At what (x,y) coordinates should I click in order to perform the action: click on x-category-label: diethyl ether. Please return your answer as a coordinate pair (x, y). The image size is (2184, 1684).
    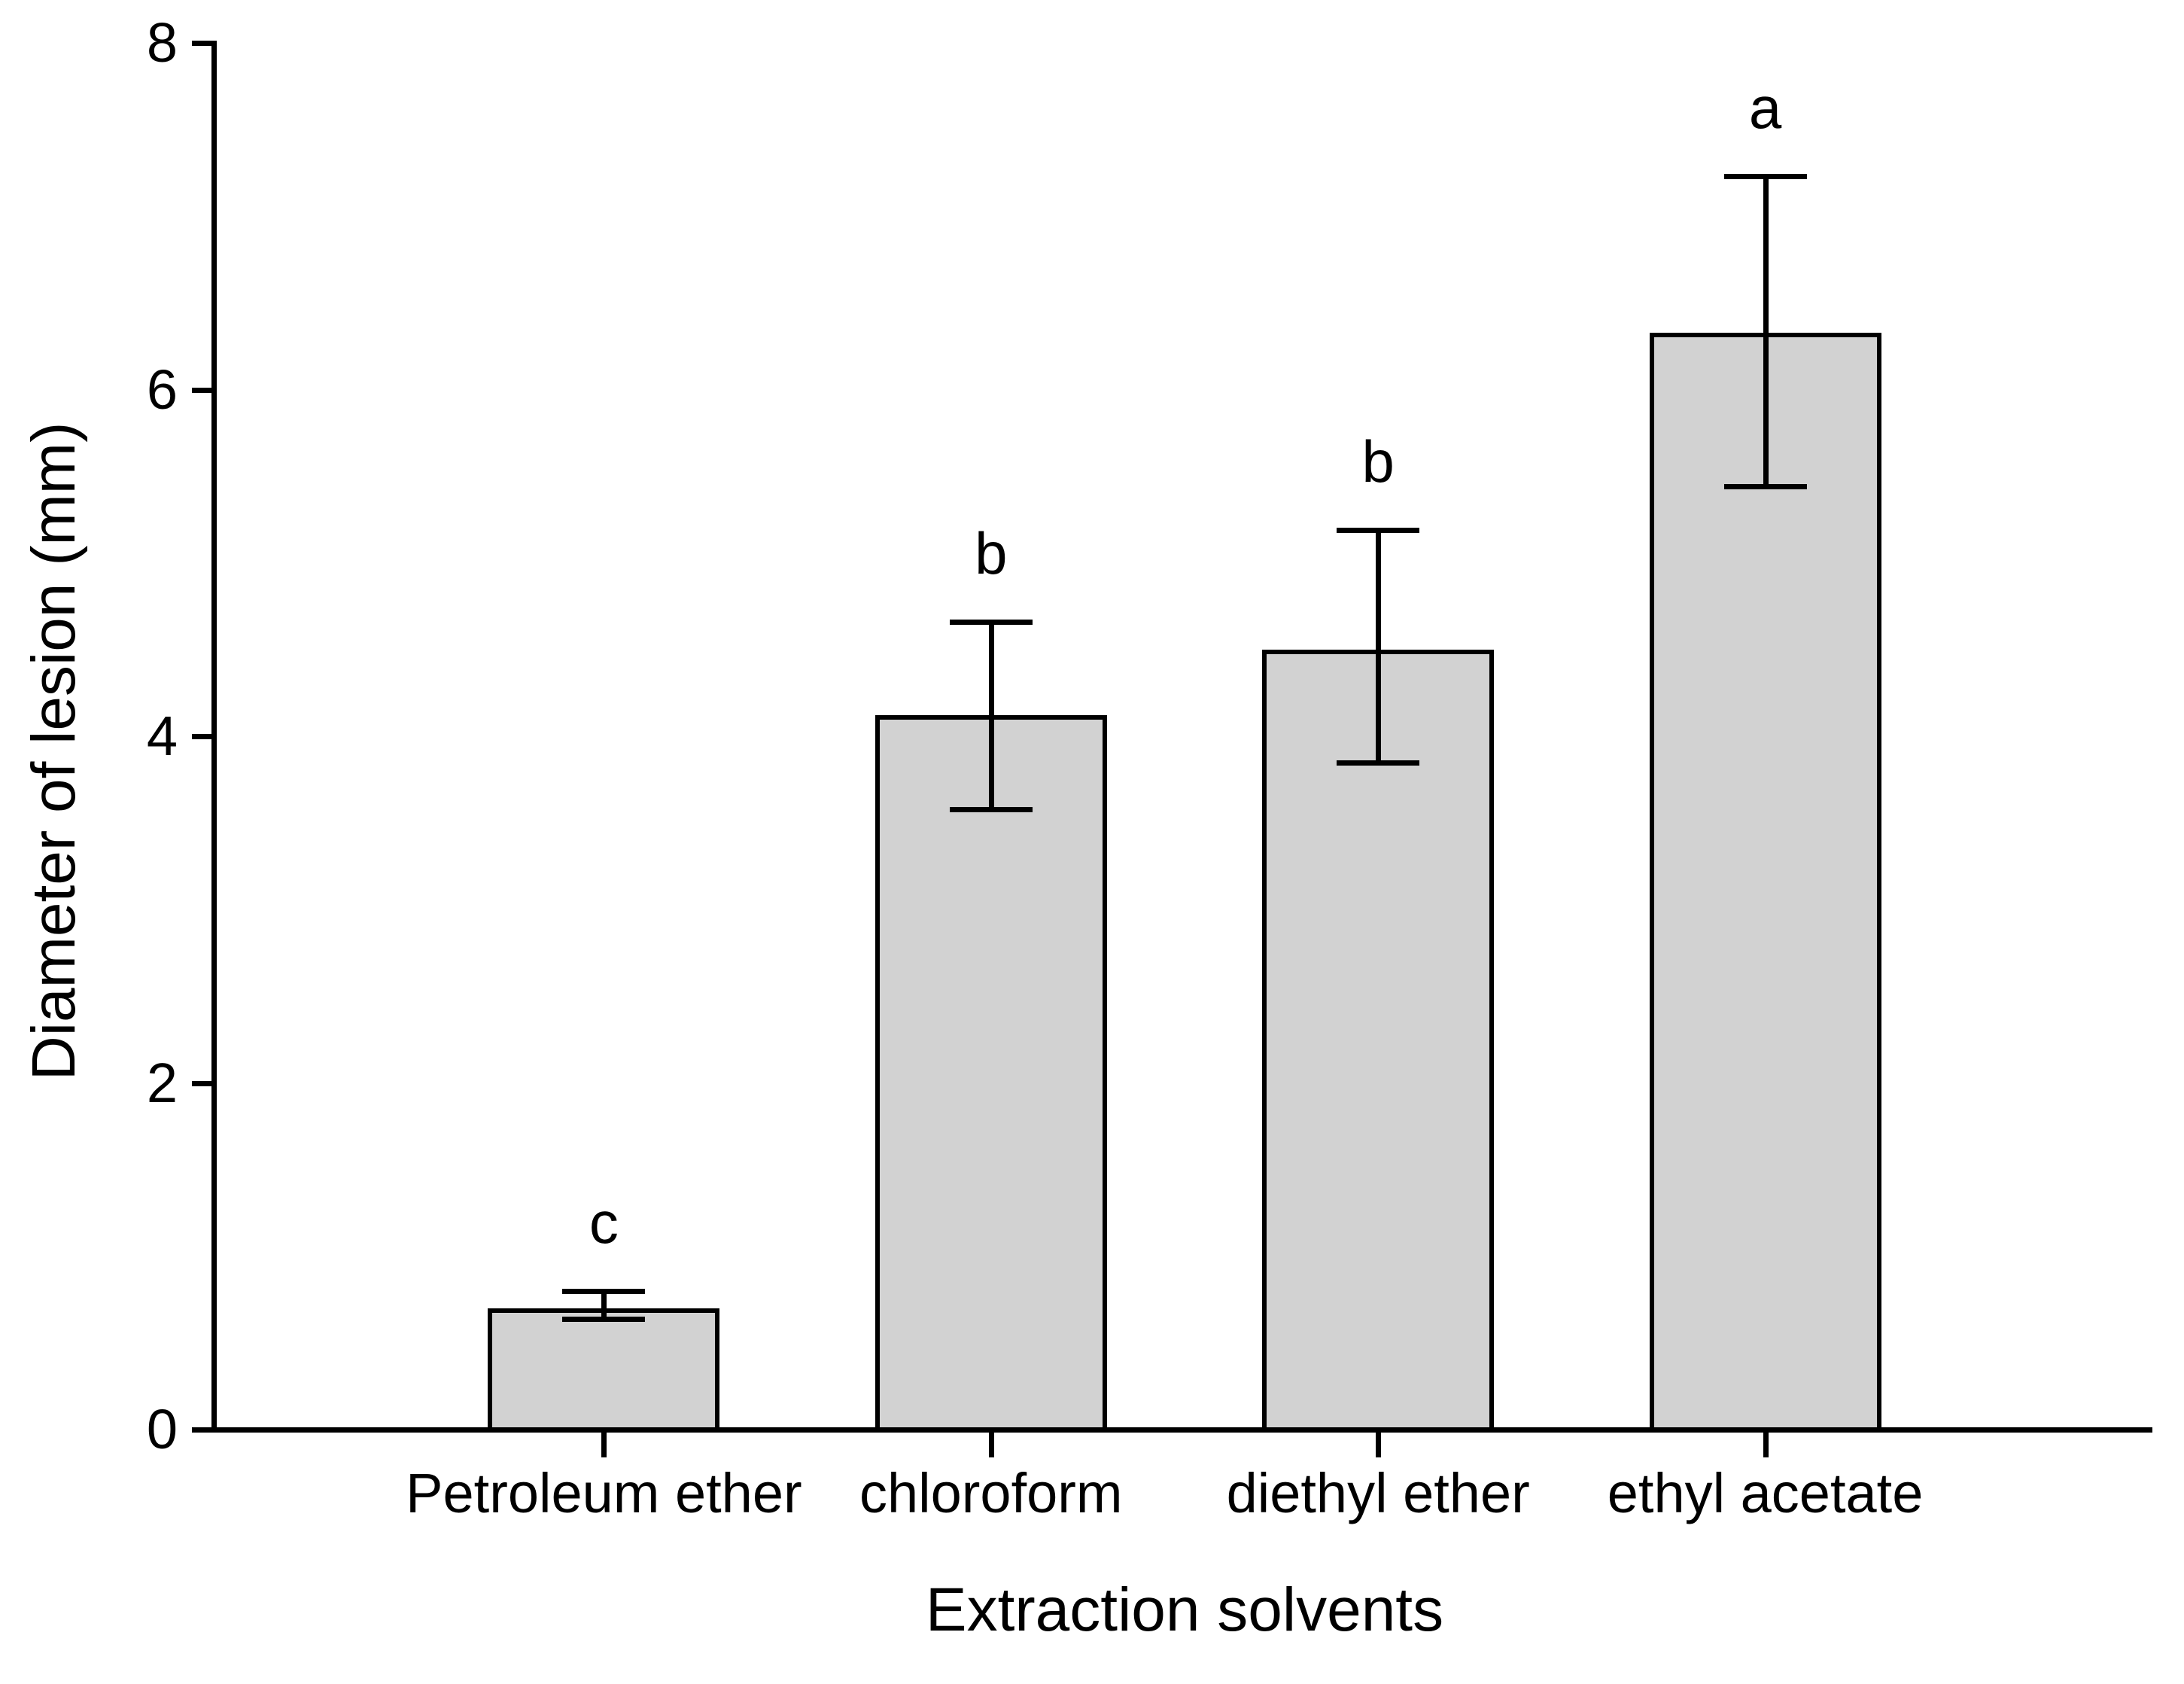
    Looking at the image, I should click on (1378, 1493).